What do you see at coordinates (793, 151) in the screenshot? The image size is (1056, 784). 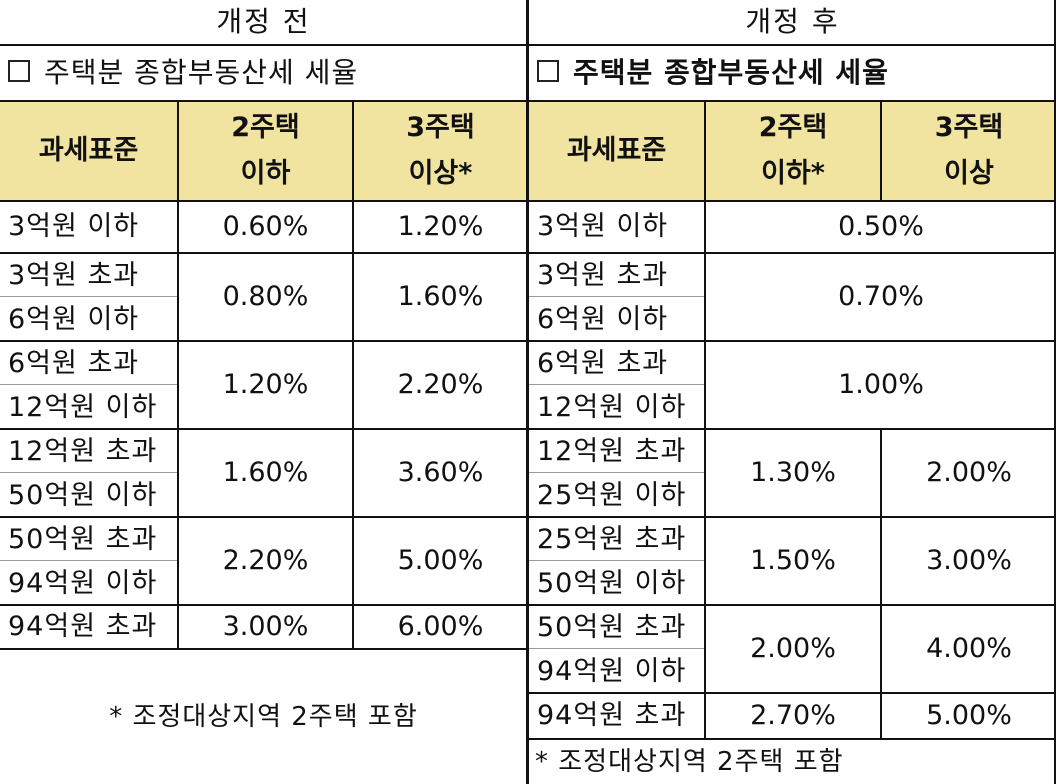 I see `after-header-two-house: 2주택 이하*` at bounding box center [793, 151].